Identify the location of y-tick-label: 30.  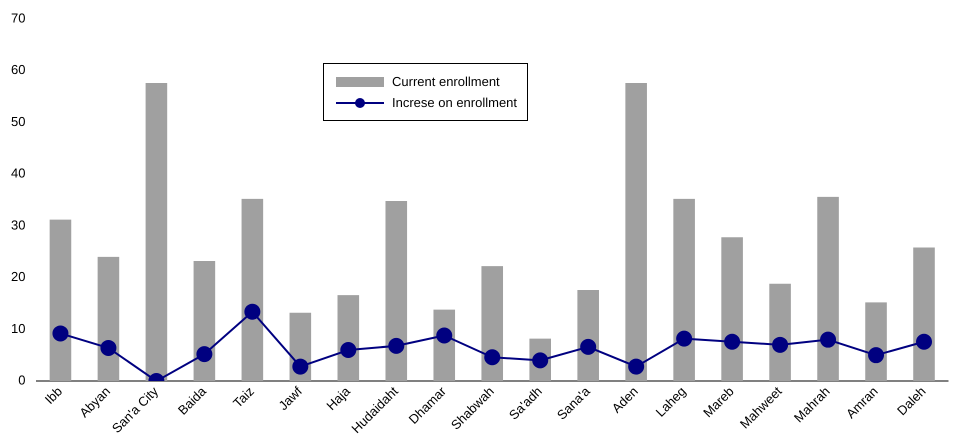
(18, 224).